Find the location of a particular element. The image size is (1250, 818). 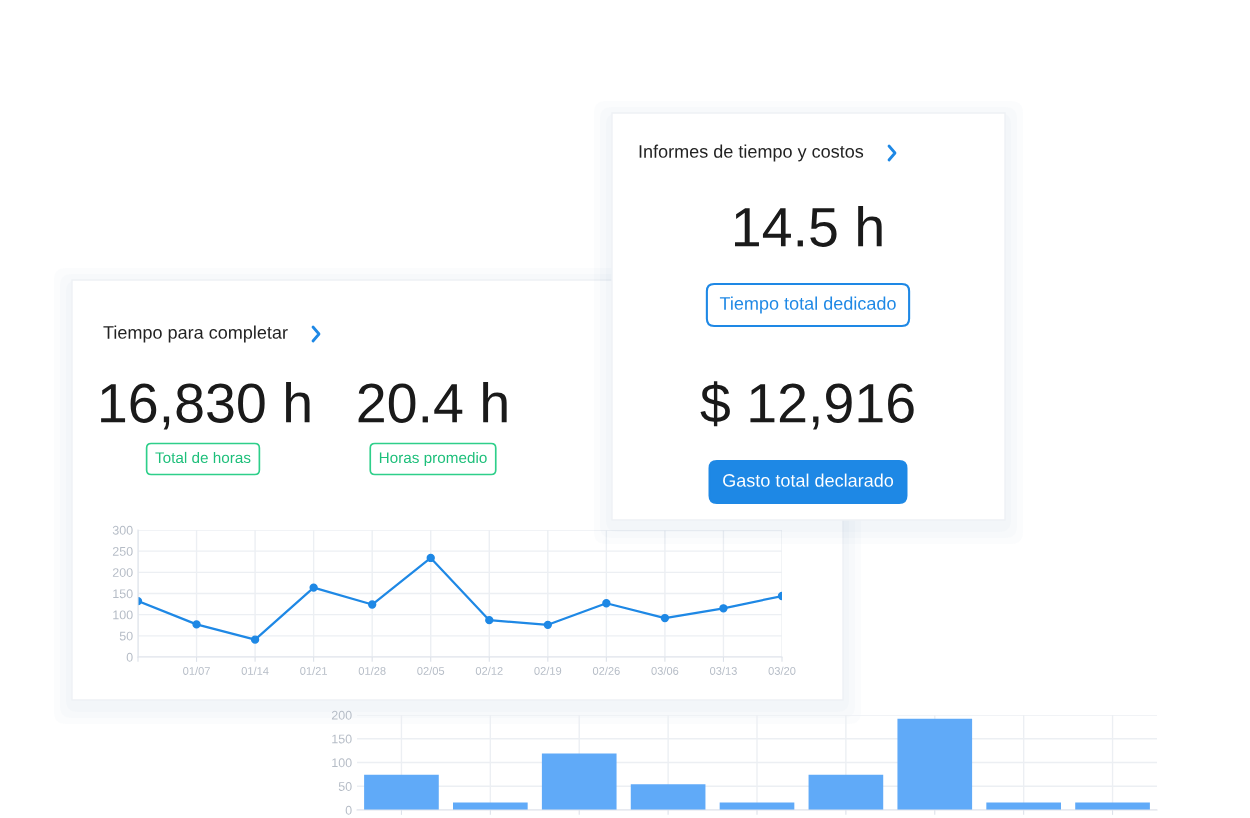

x-tick-label: 03/20 is located at coordinates (782, 670).